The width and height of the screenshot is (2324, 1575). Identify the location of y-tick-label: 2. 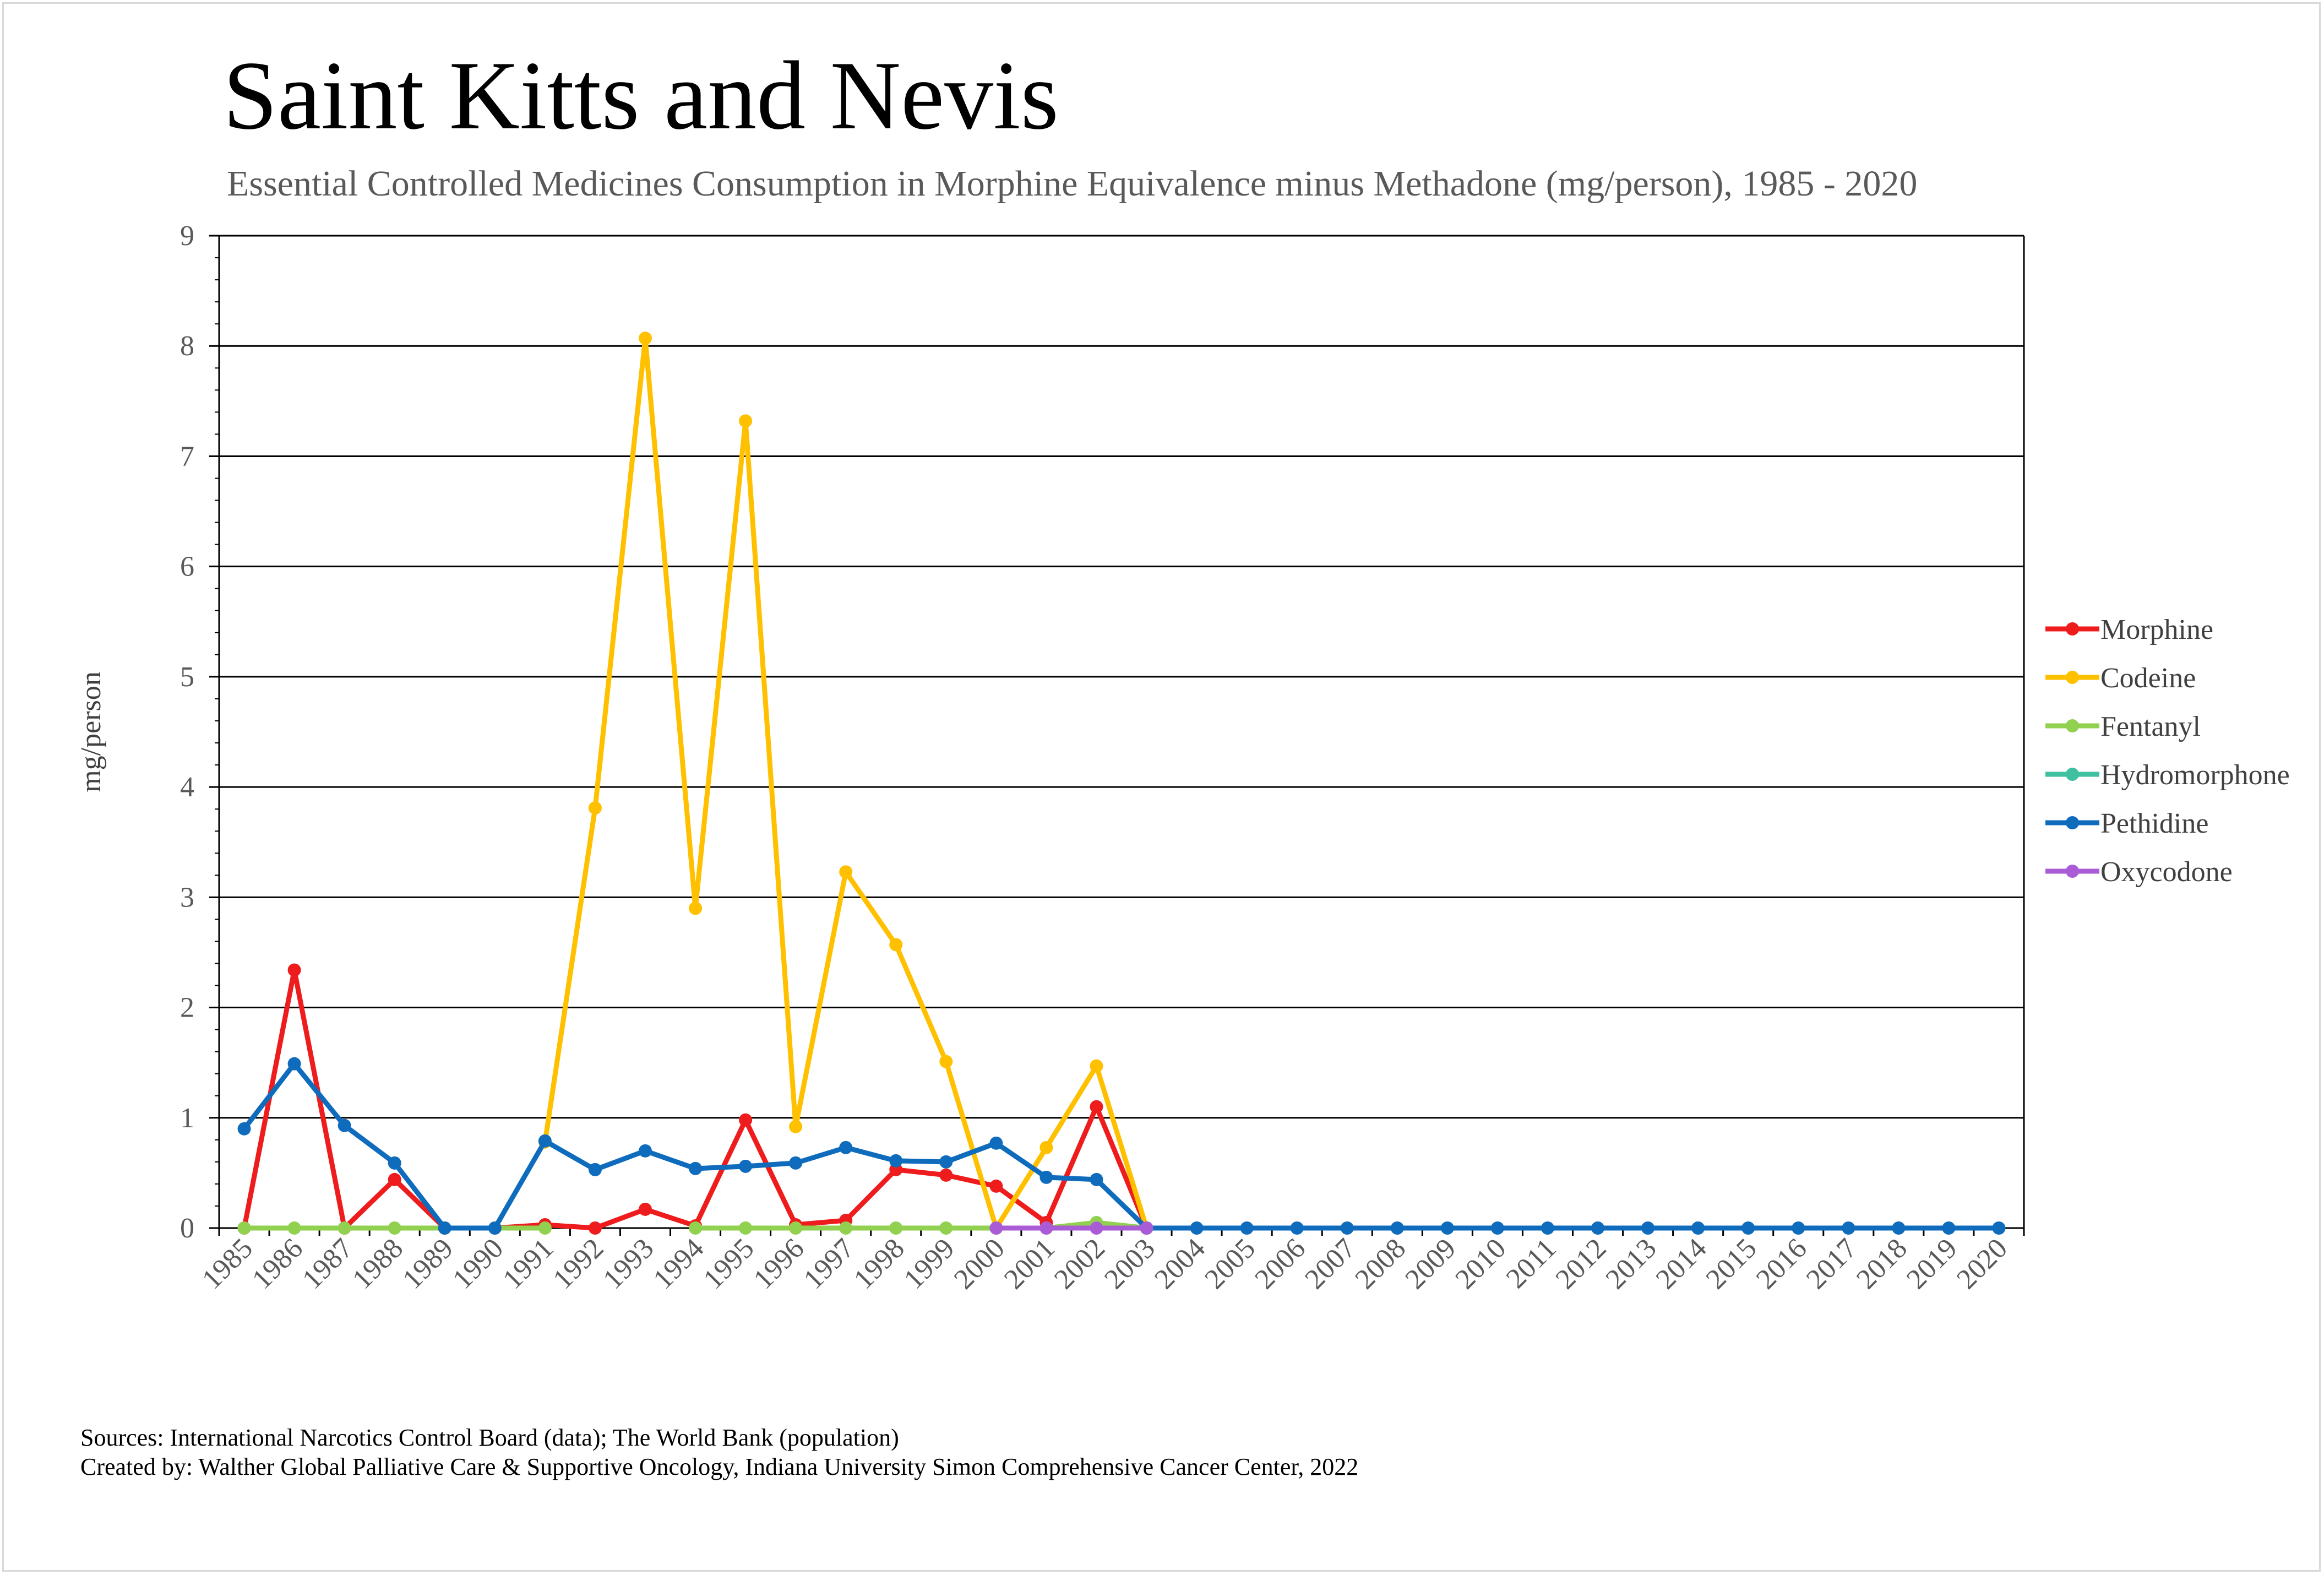
(187, 1008).